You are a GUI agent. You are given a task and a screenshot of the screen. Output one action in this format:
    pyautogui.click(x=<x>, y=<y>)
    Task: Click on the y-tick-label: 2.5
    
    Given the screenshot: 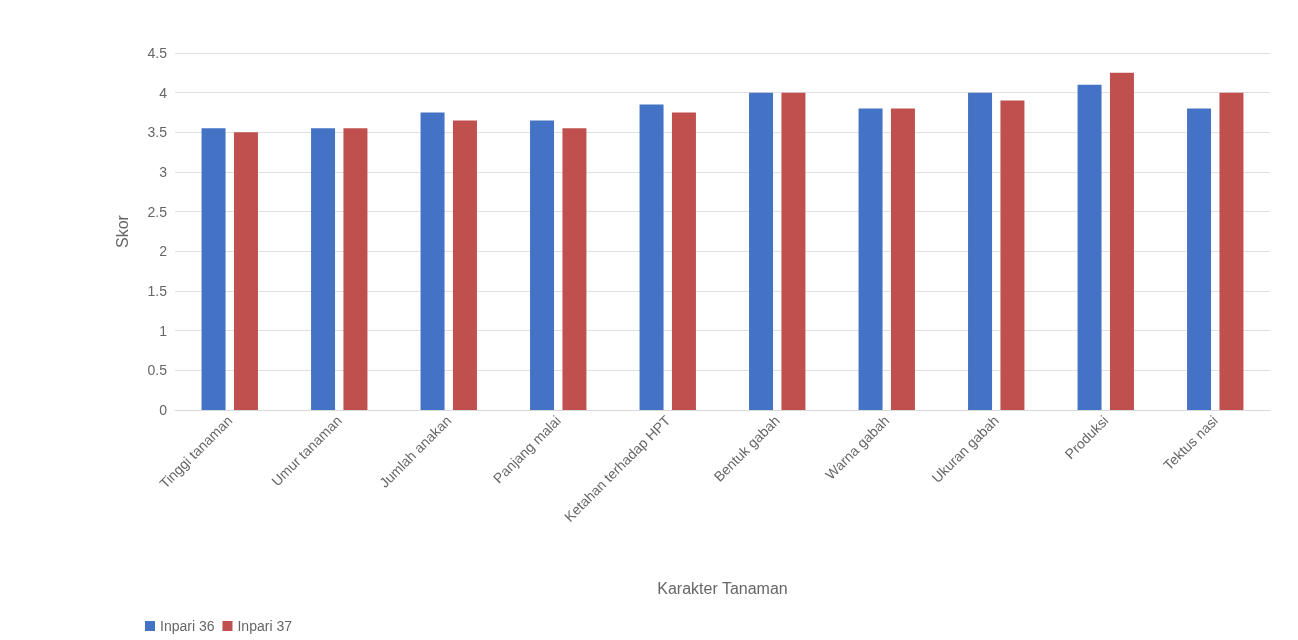 What is the action you would take?
    pyautogui.click(x=157, y=211)
    